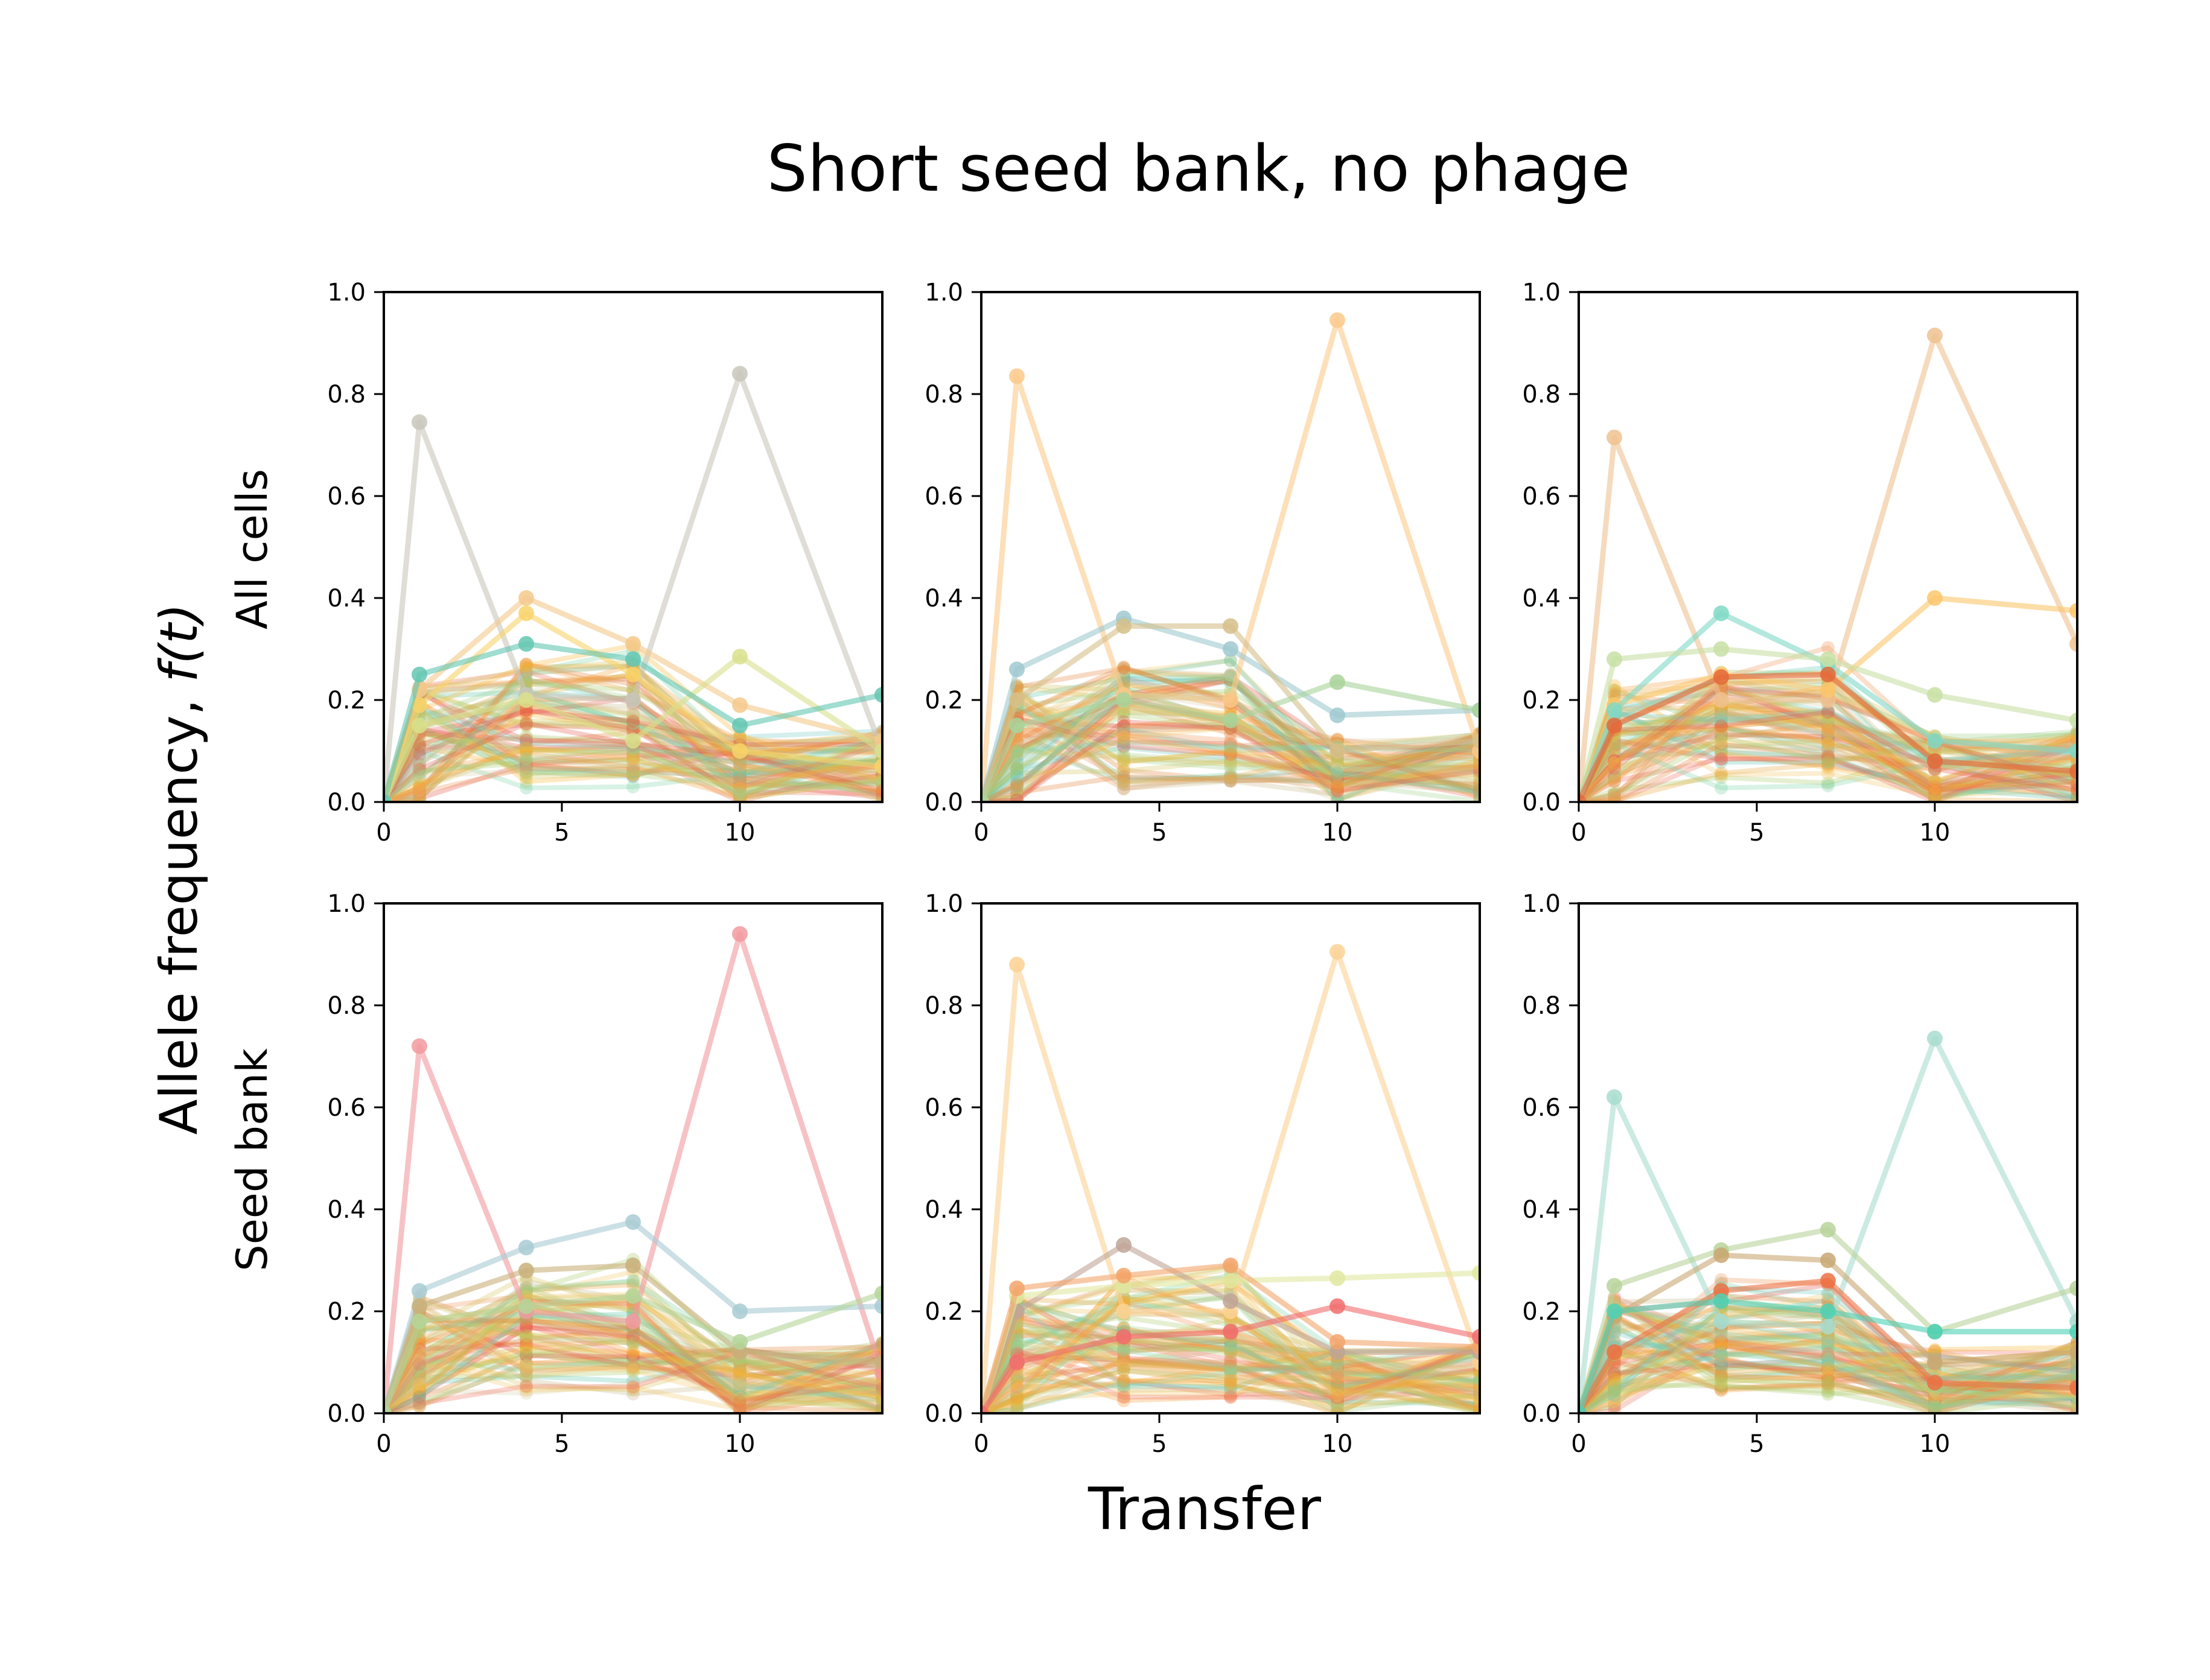 Image resolution: width=2210 pixels, height=1680 pixels. I want to click on y-tick-label: 0.8, so click(1541, 1006).